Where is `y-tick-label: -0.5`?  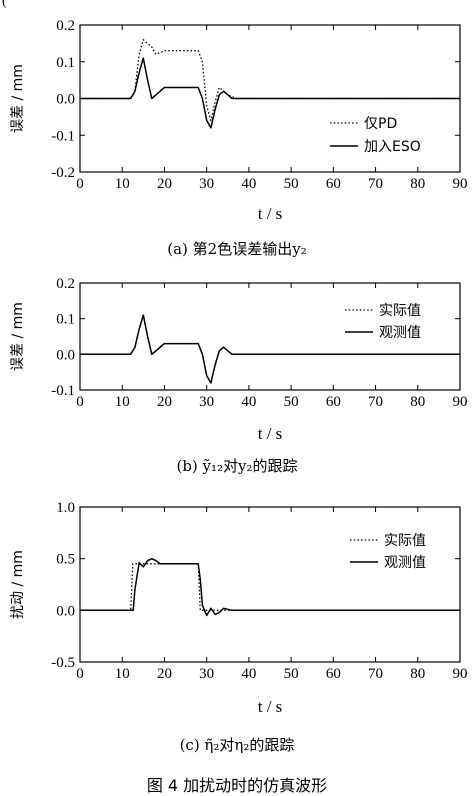
y-tick-label: -0.5 is located at coordinates (63, 663).